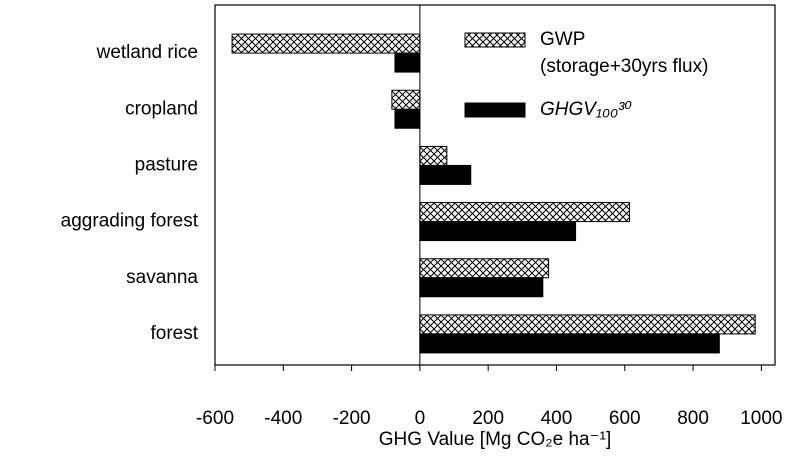 The image size is (789, 466). Describe the element at coordinates (624, 53) in the screenshot. I see `legend-label: GWP (storage+30yrs flux)` at that location.